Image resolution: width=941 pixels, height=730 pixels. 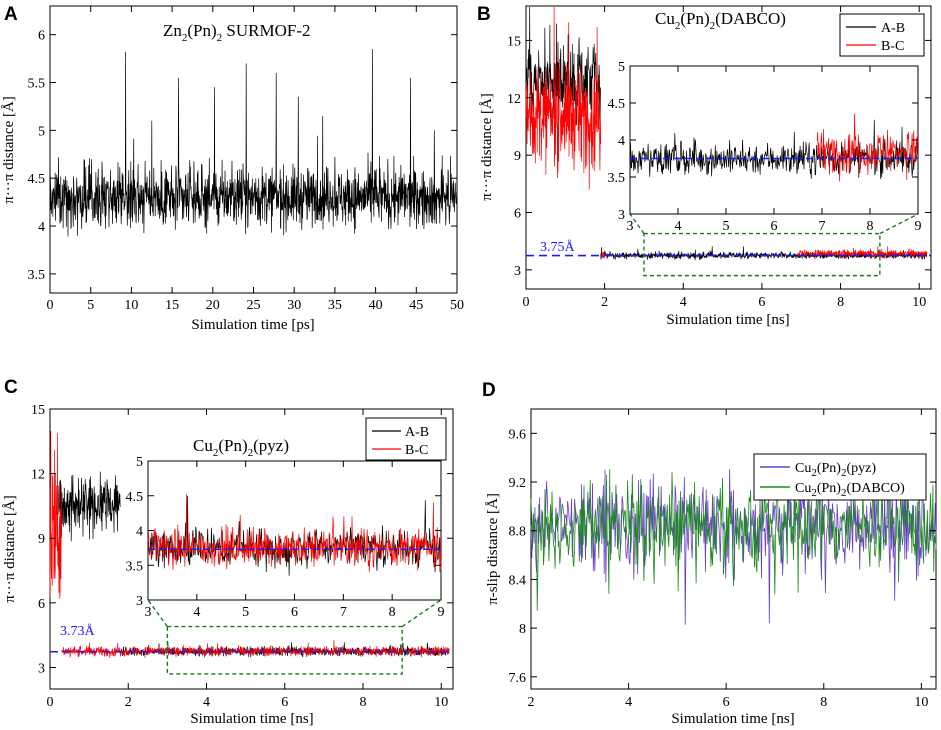 I want to click on axis-c-xtick-label: 6, so click(x=284, y=702).